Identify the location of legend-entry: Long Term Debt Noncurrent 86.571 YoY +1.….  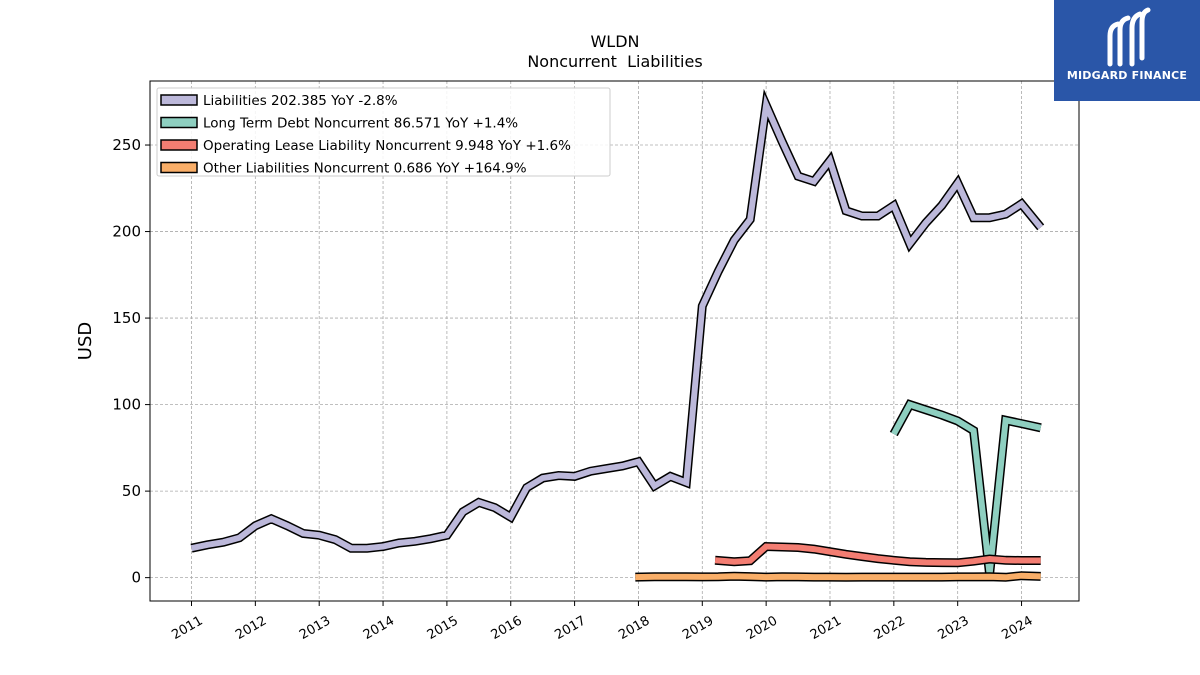
(360, 124).